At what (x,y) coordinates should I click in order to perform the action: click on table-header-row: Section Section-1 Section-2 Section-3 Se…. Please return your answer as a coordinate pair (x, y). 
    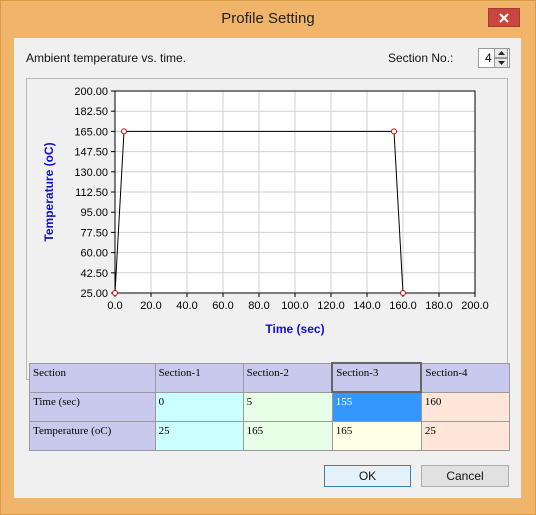
    Looking at the image, I should click on (270, 377).